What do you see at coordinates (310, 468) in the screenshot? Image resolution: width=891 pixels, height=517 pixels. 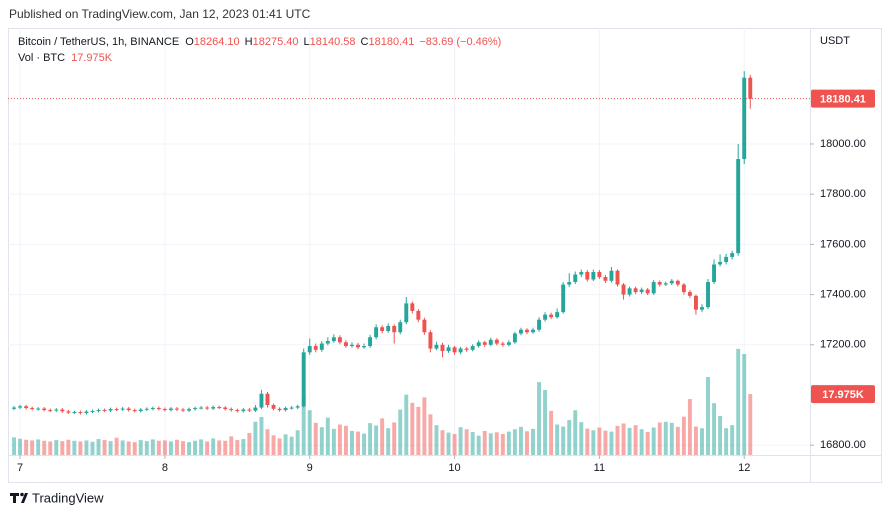 I see `x-tick-label: 9` at bounding box center [310, 468].